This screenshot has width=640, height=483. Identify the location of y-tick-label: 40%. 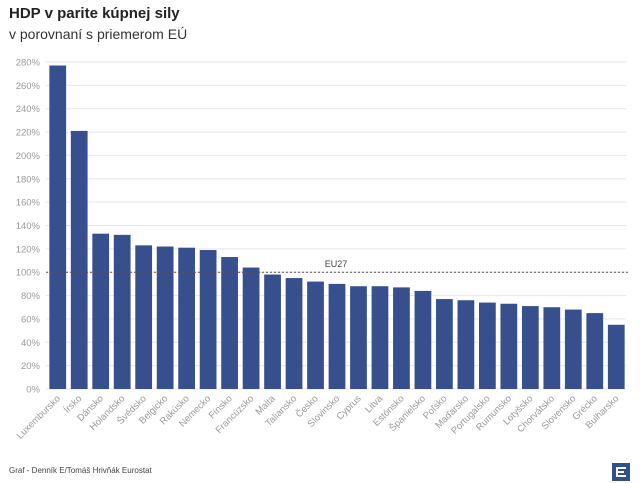
(31, 343).